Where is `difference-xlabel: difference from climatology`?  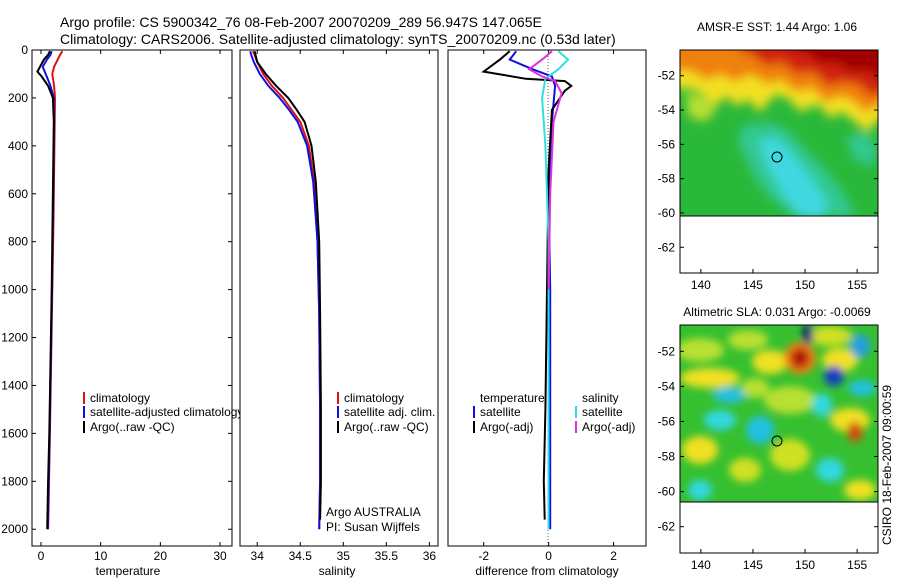 difference-xlabel: difference from climatology is located at coordinates (546, 571).